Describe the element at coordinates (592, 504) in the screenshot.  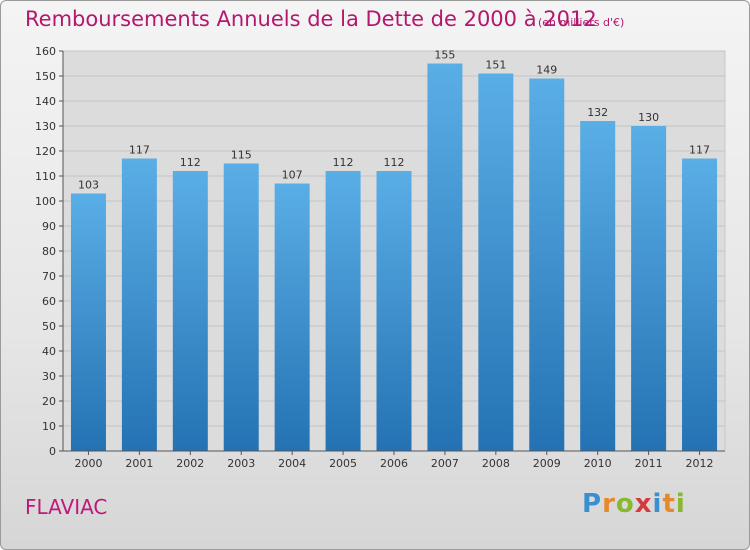
I see `logo-letter: P` at that location.